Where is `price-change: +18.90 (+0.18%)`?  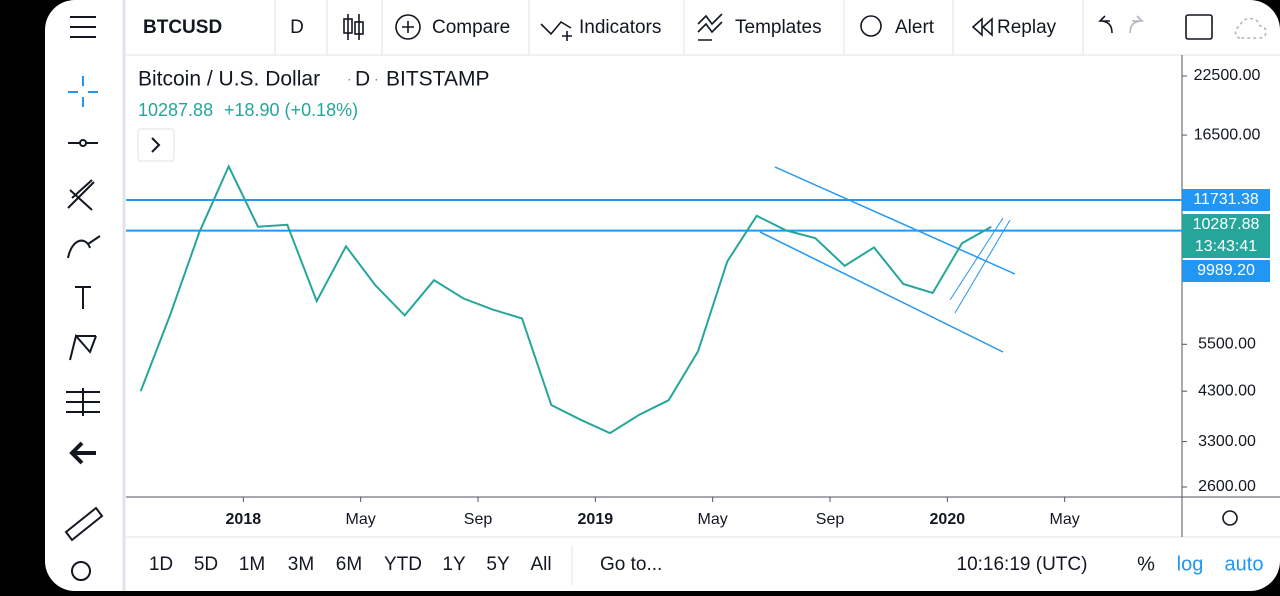
price-change: +18.90 (+0.18%) is located at coordinates (291, 110).